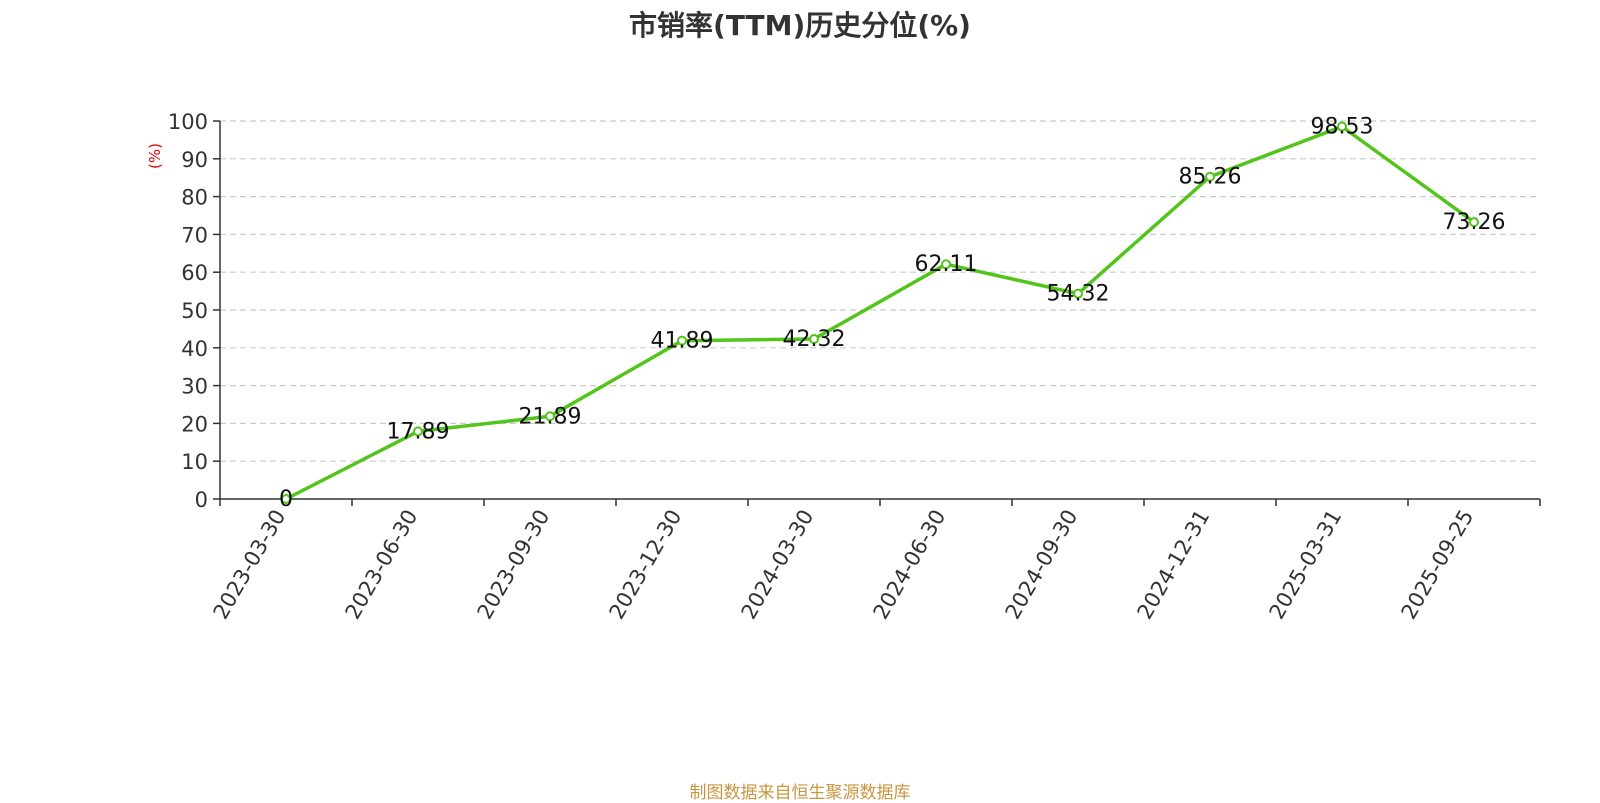 The height and width of the screenshot is (803, 1600). What do you see at coordinates (188, 122) in the screenshot?
I see `y-tick-label: 100` at bounding box center [188, 122].